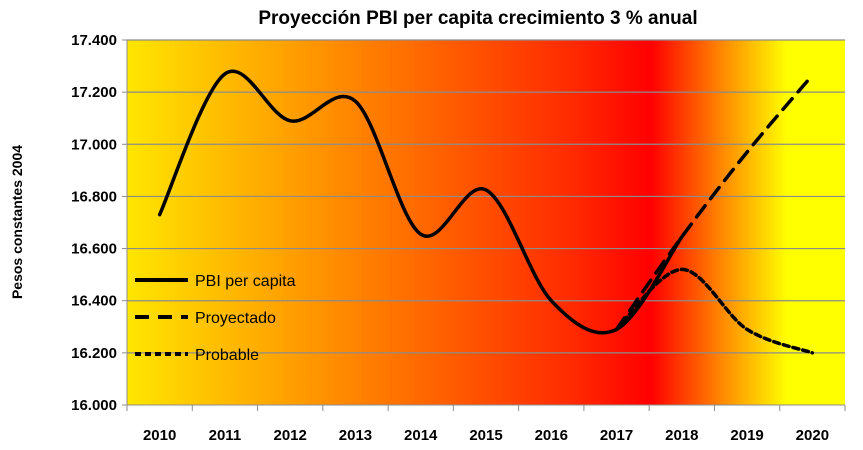 The height and width of the screenshot is (450, 863). Describe the element at coordinates (94, 353) in the screenshot. I see `y-tick-label: 16.200` at that location.